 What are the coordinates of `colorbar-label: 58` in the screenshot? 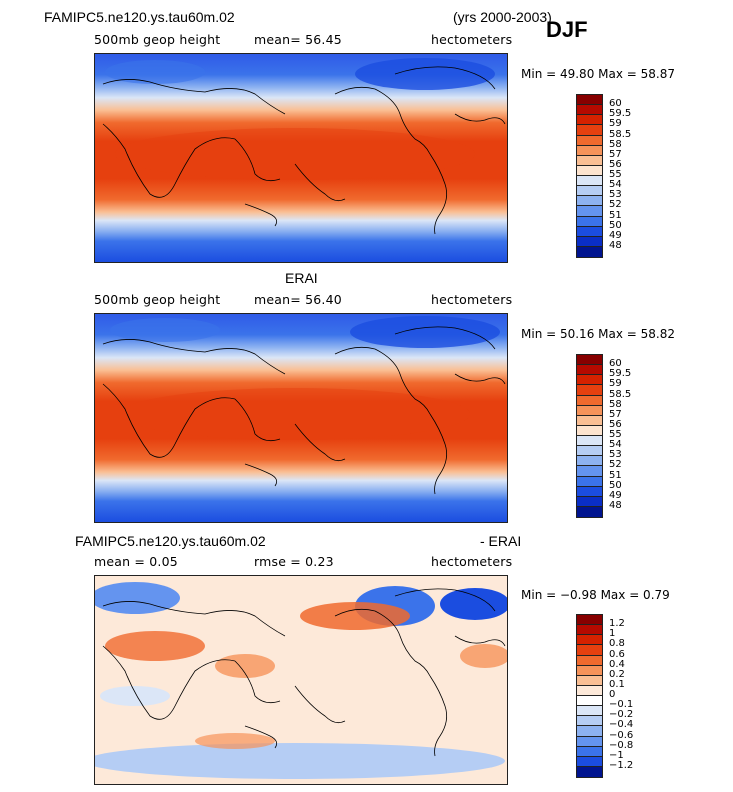 It's located at (615, 144).